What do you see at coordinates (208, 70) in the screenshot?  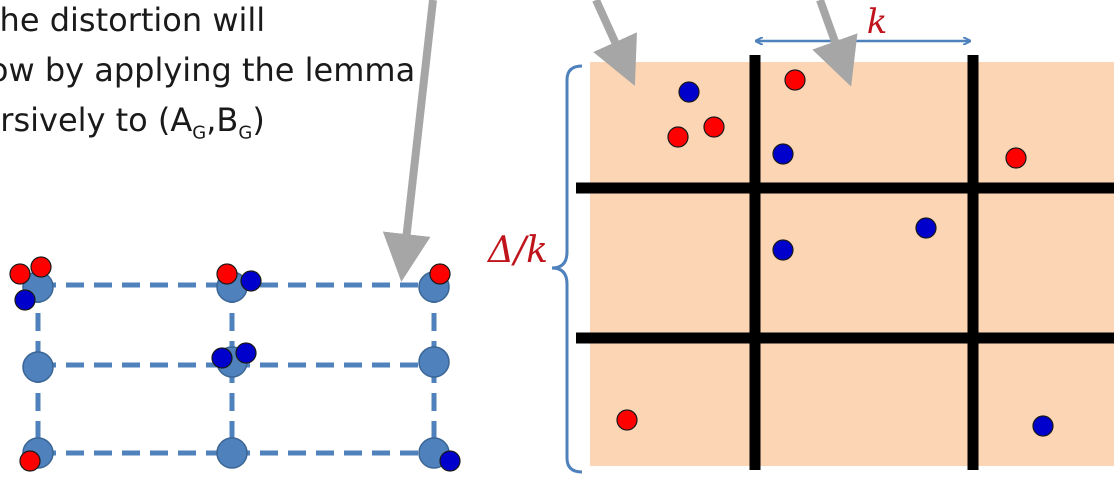 I see `caption-line-2: low by applying the lemma` at bounding box center [208, 70].